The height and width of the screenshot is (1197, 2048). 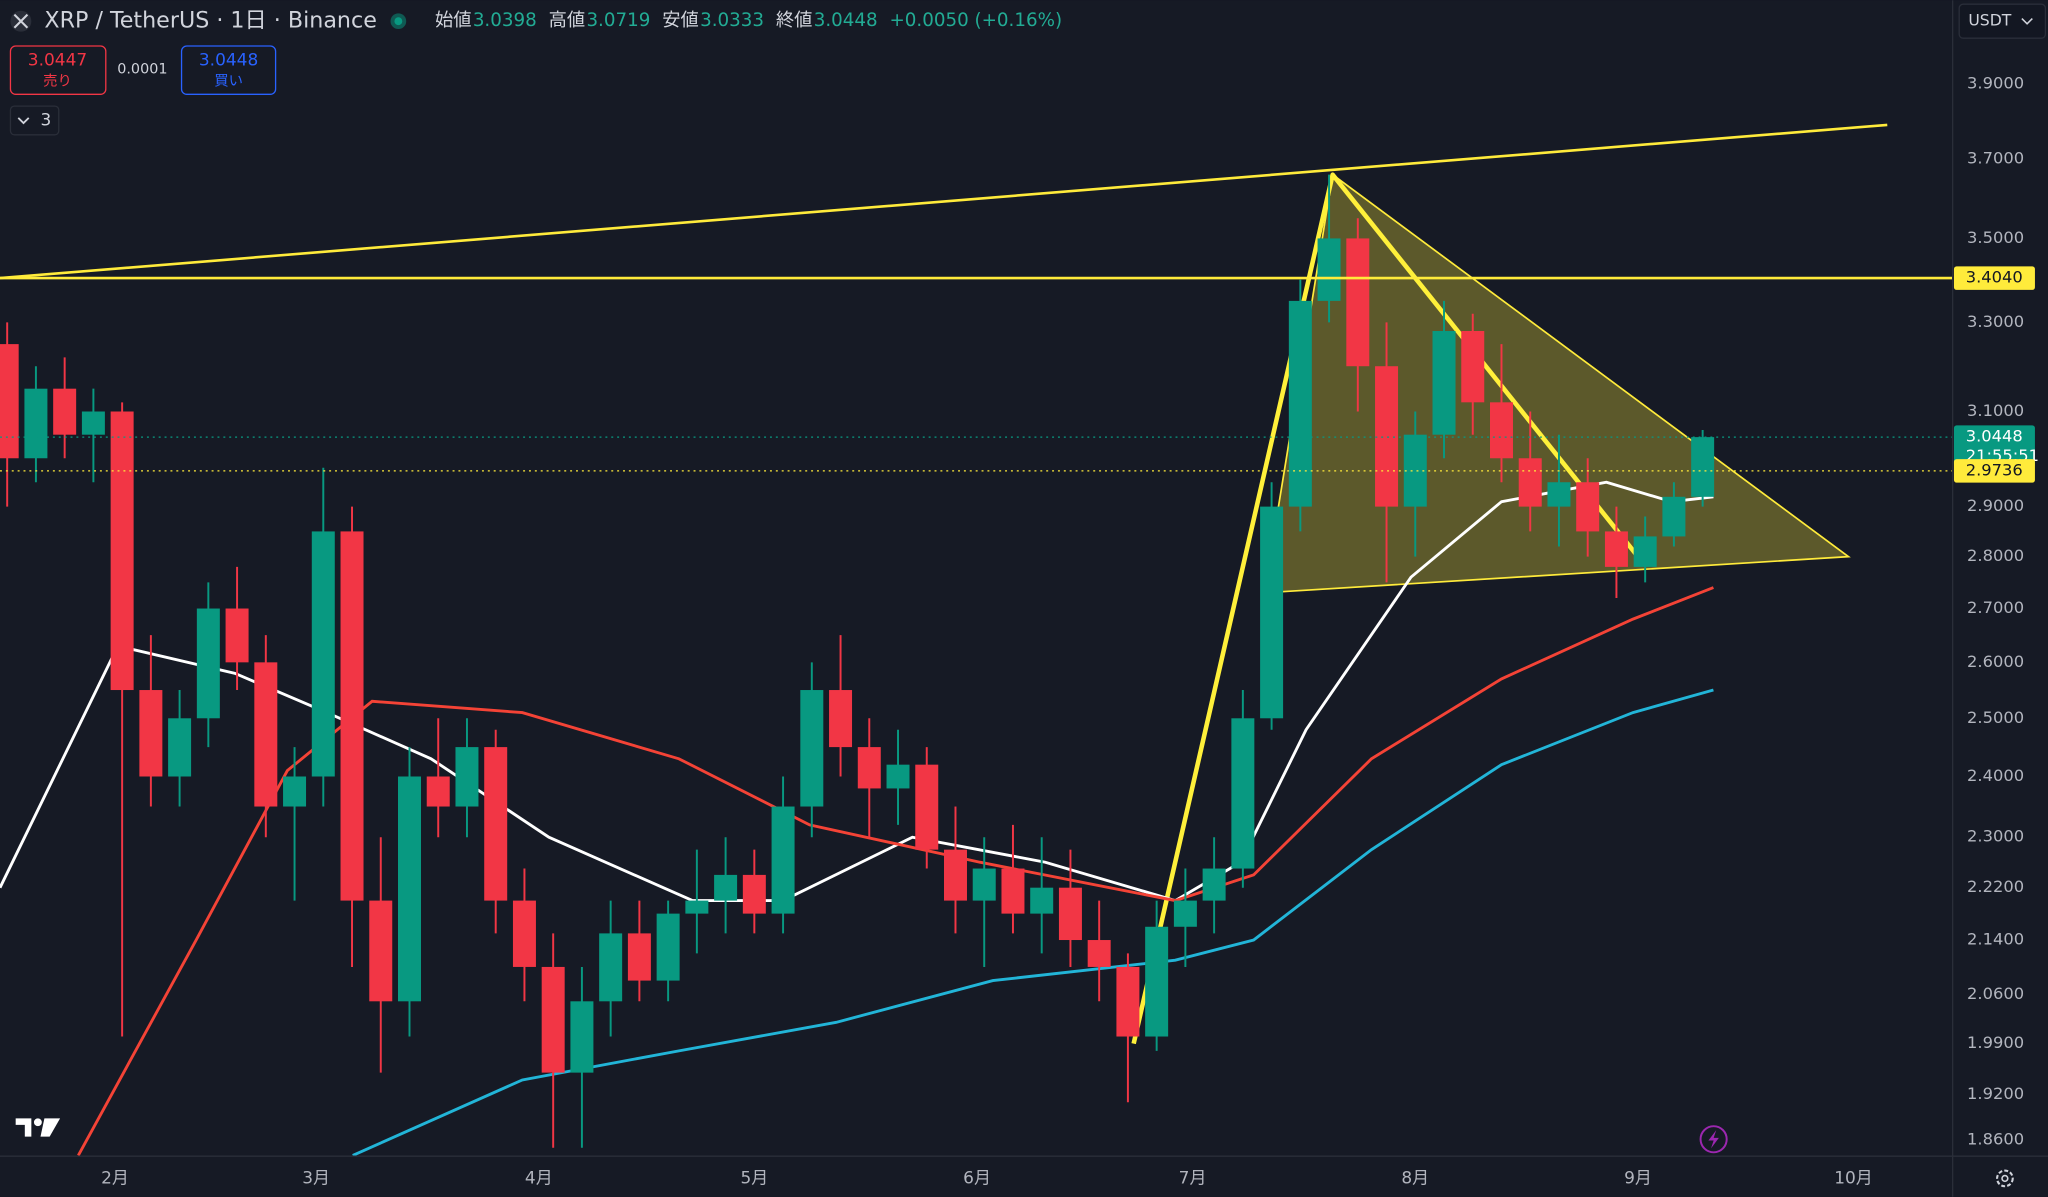 What do you see at coordinates (115, 1178) in the screenshot?
I see `x-tick-label: 2月` at bounding box center [115, 1178].